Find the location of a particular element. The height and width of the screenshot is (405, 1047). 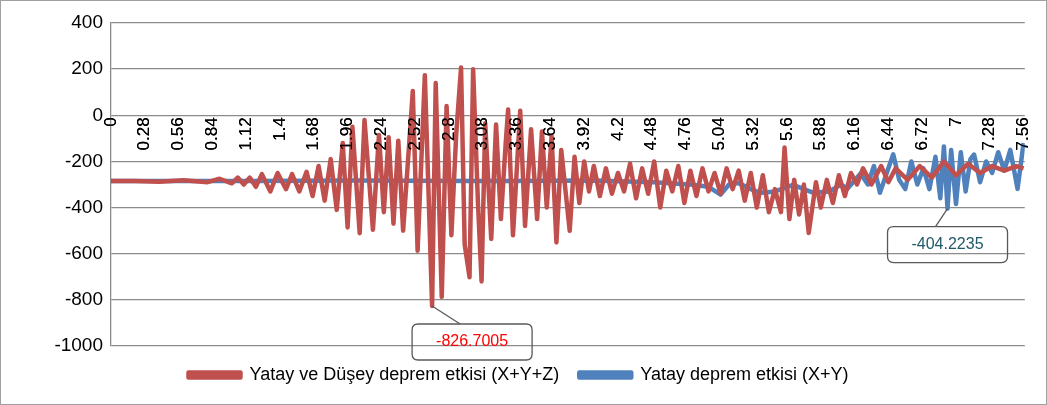

x-tick-label: 3.08 is located at coordinates (482, 134).